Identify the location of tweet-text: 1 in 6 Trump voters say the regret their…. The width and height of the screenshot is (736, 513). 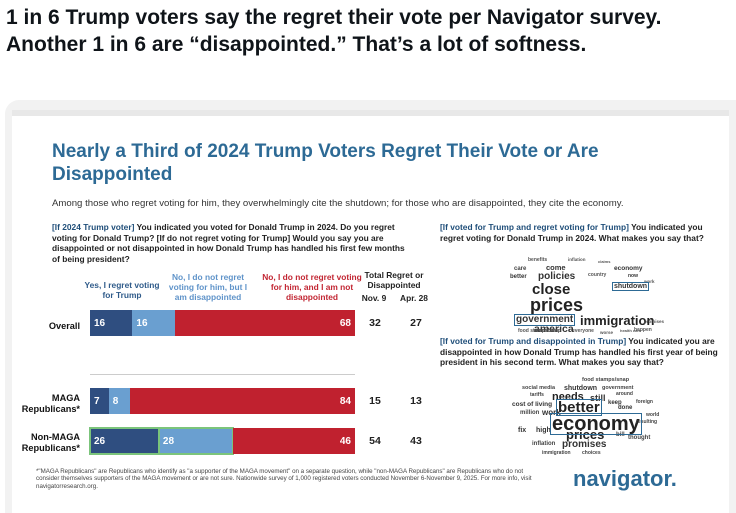
(334, 31).